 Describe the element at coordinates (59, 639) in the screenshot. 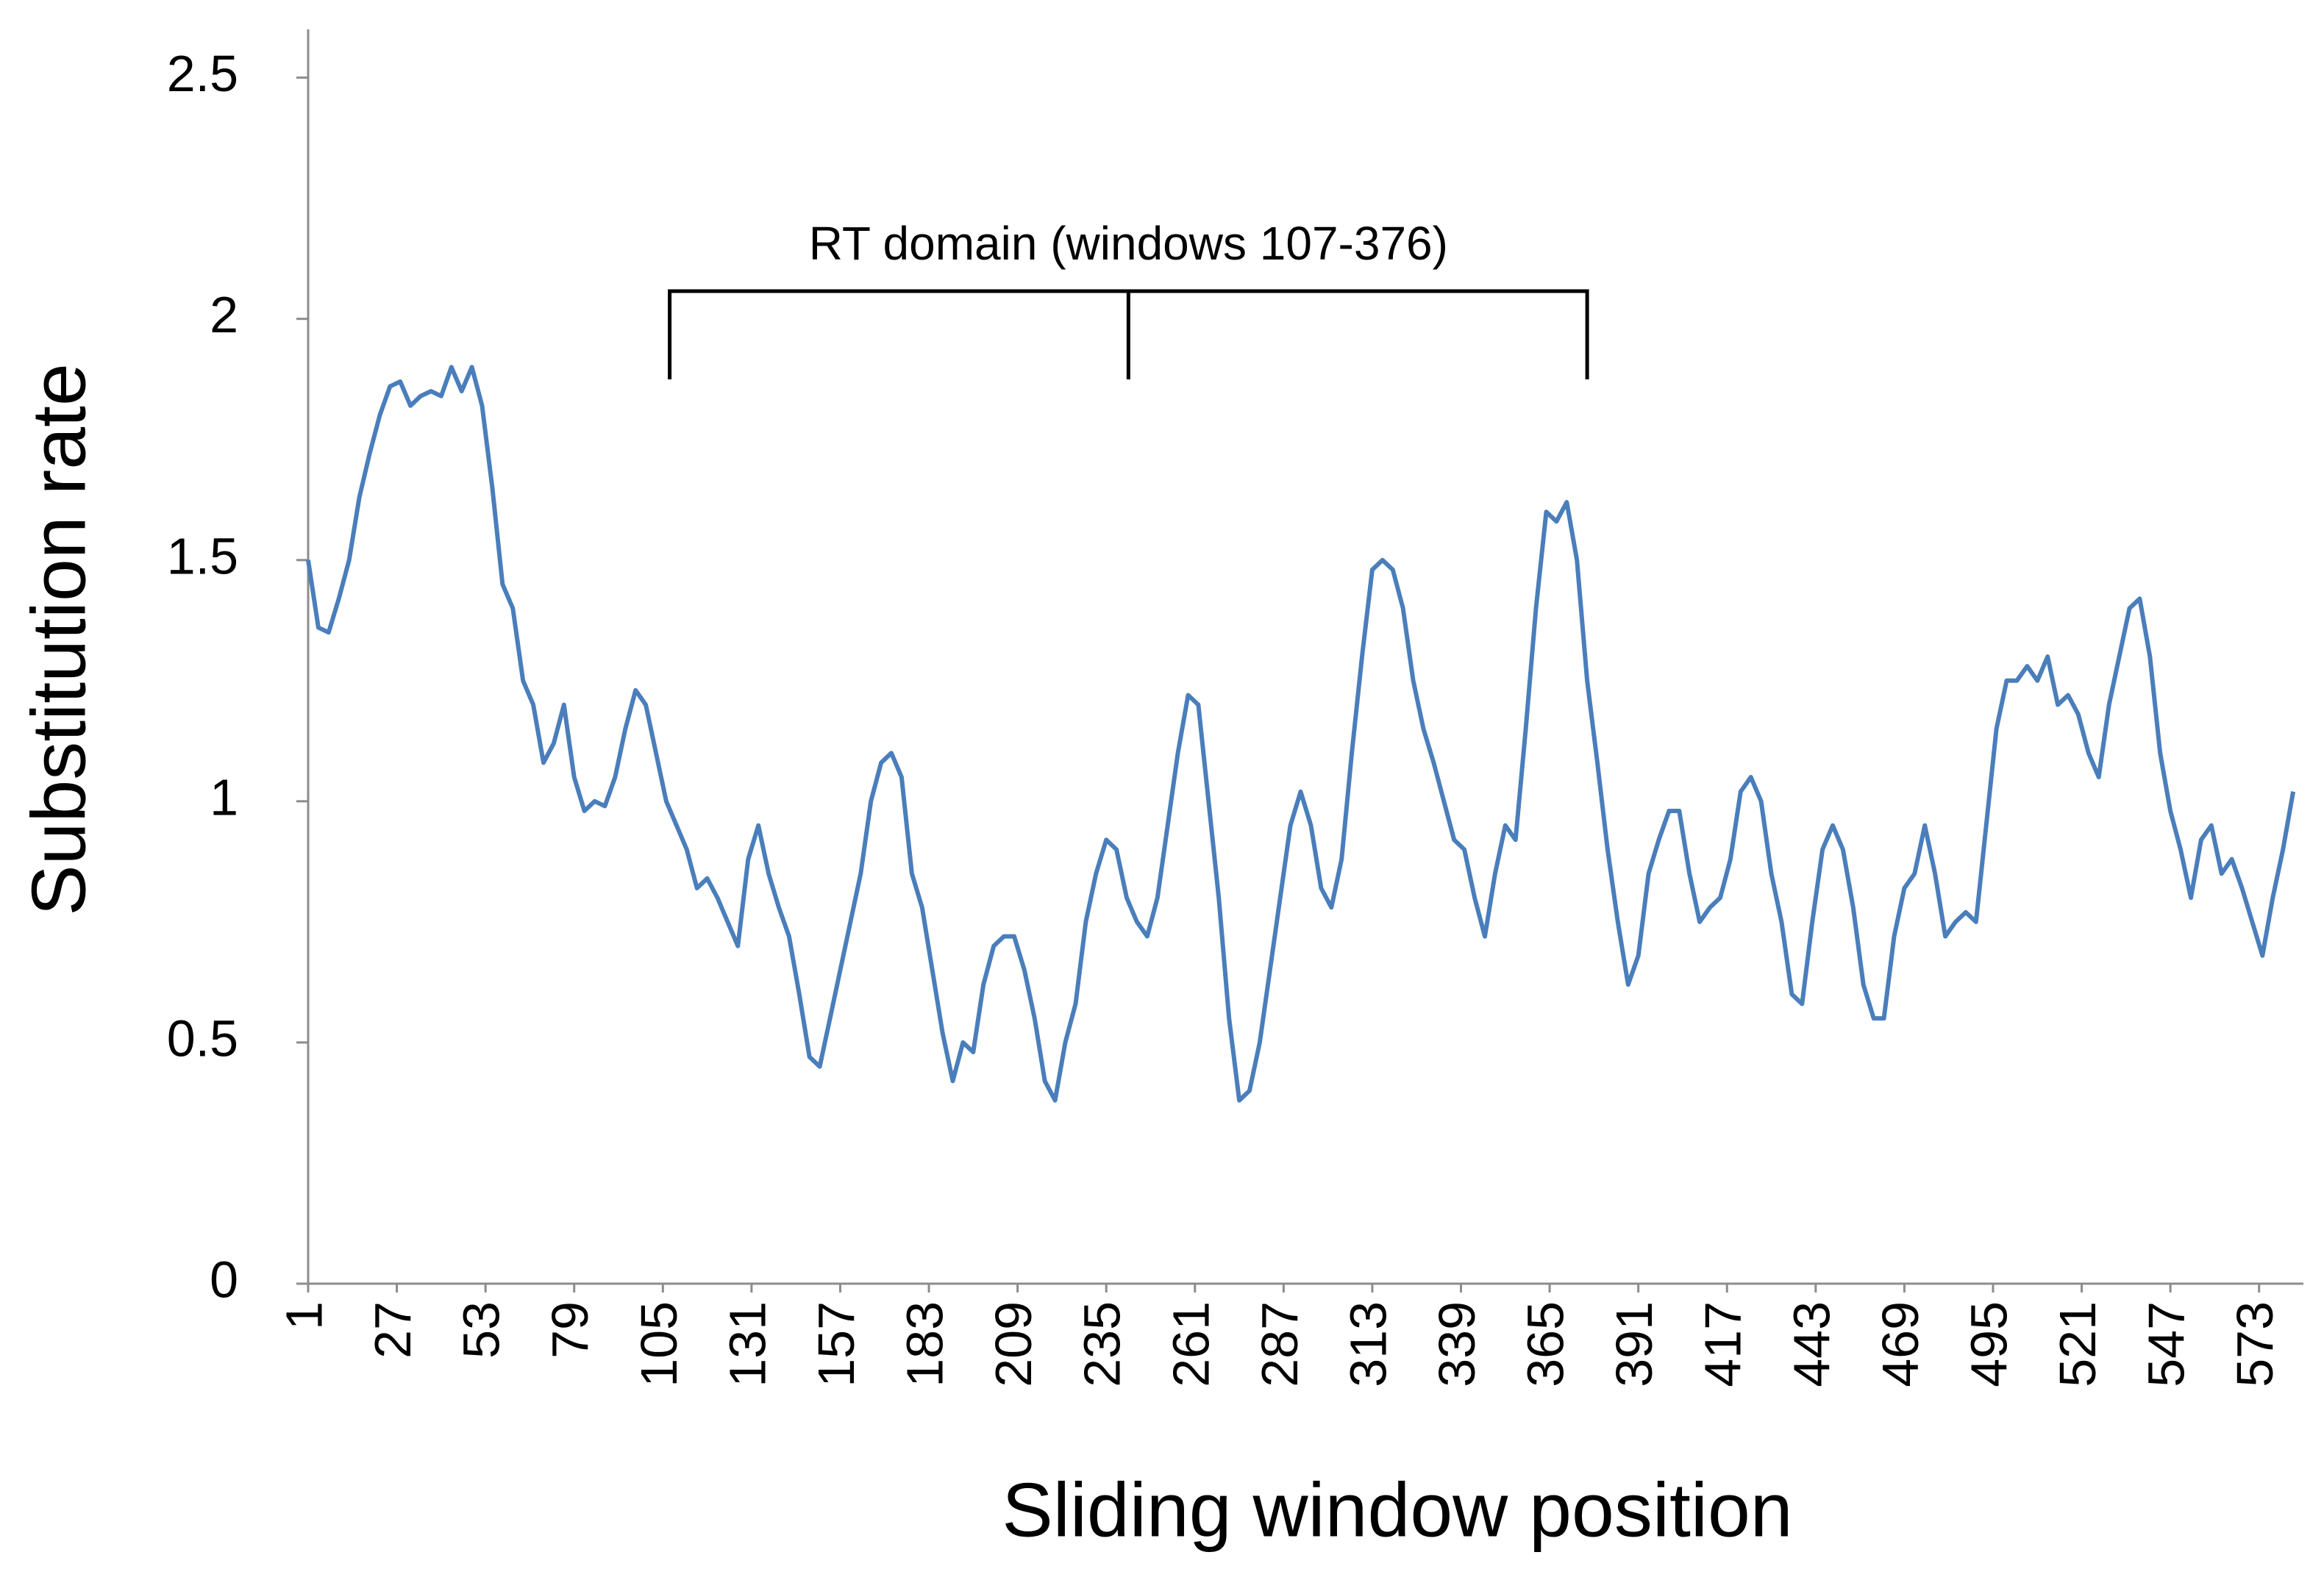

I see `y-axis-title: Substitution rate` at that location.